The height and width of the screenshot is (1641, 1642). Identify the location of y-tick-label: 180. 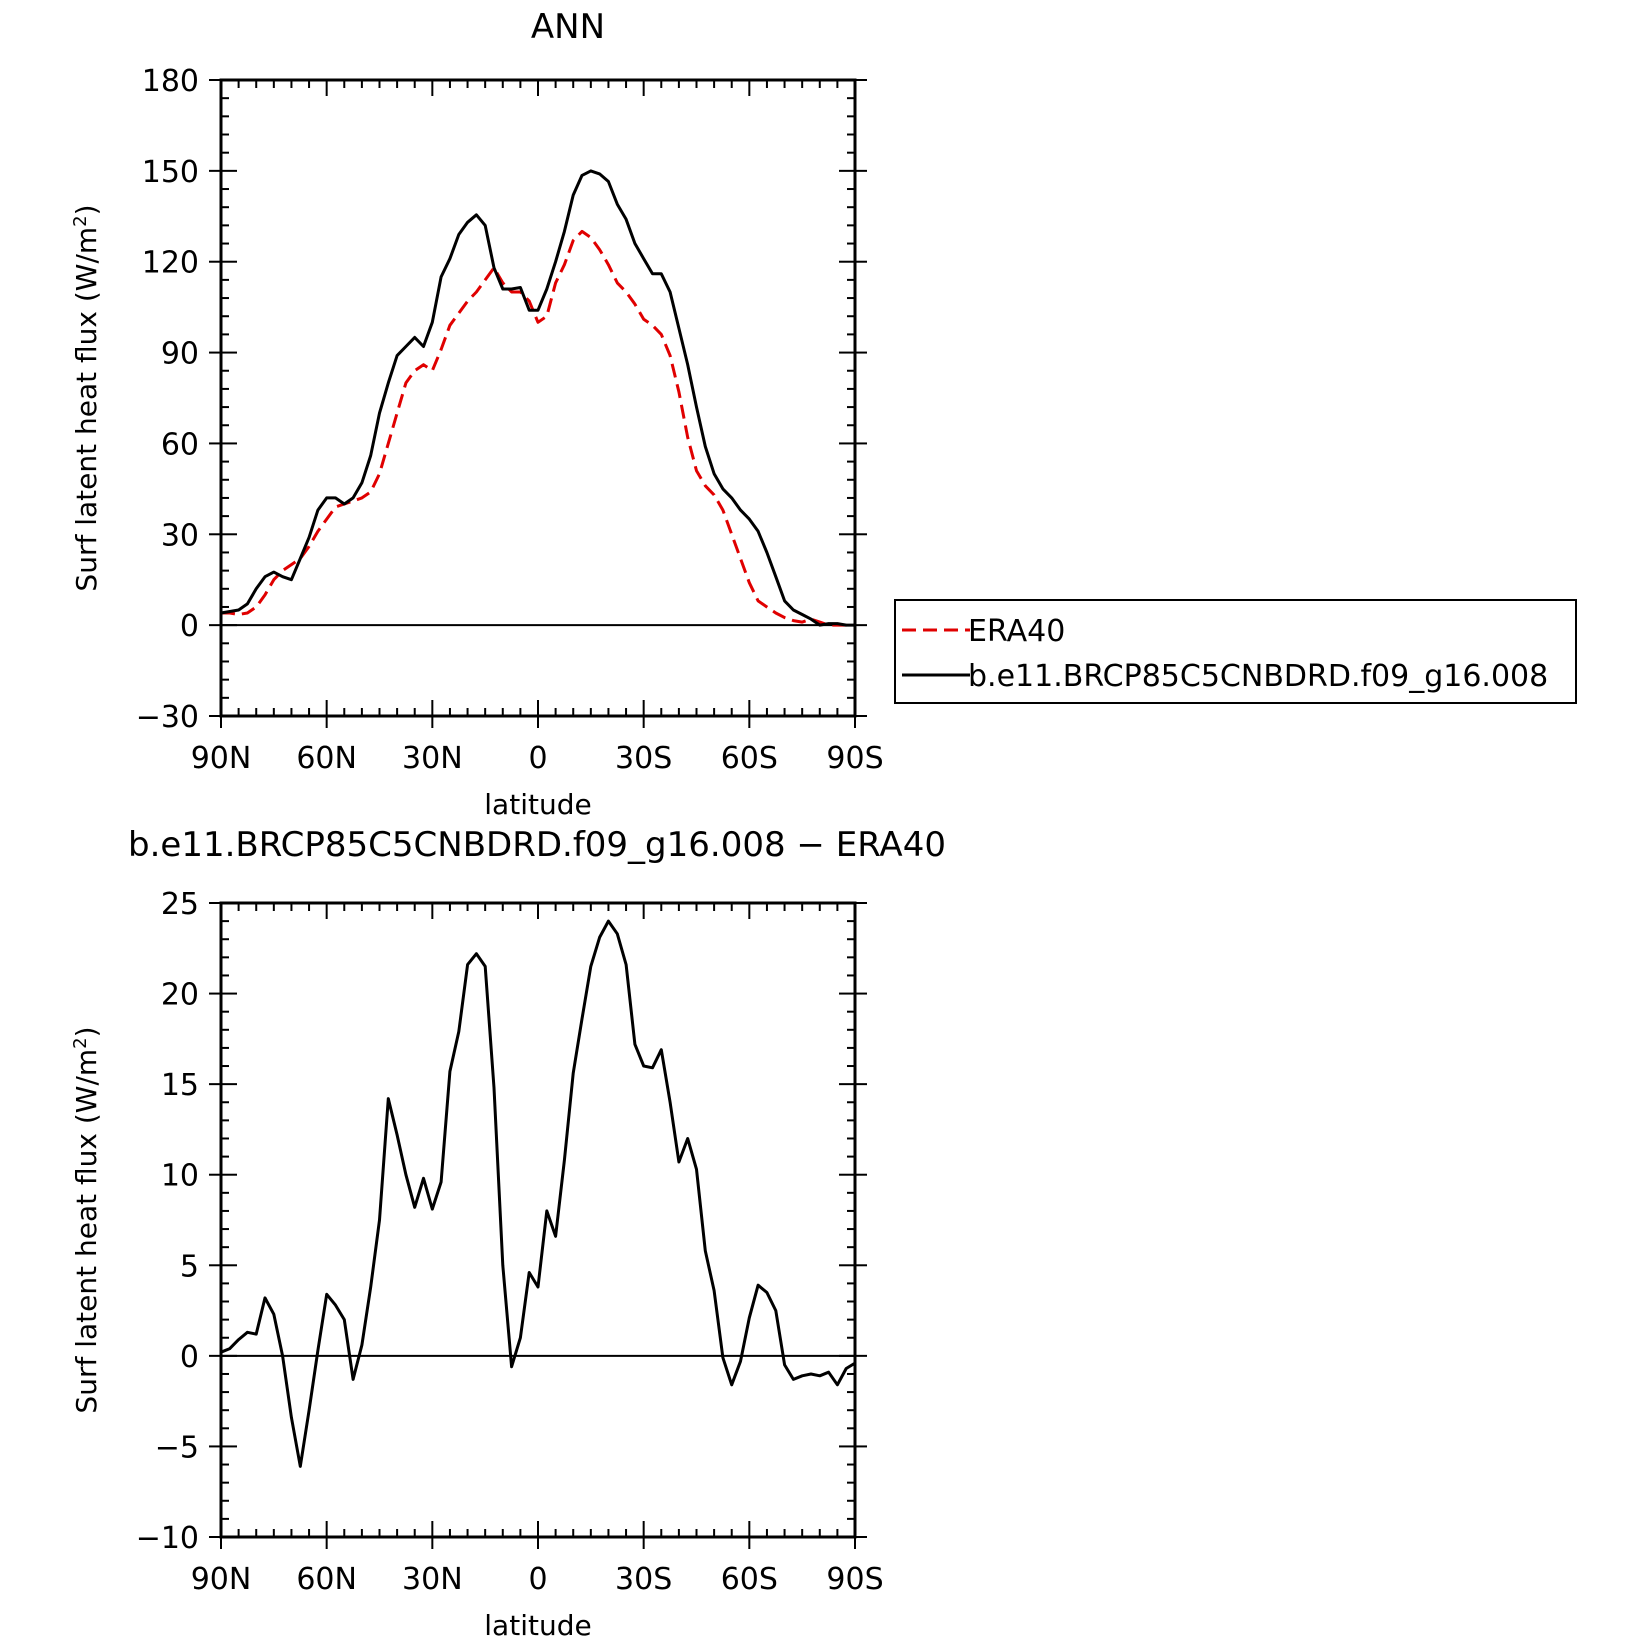
(170, 81).